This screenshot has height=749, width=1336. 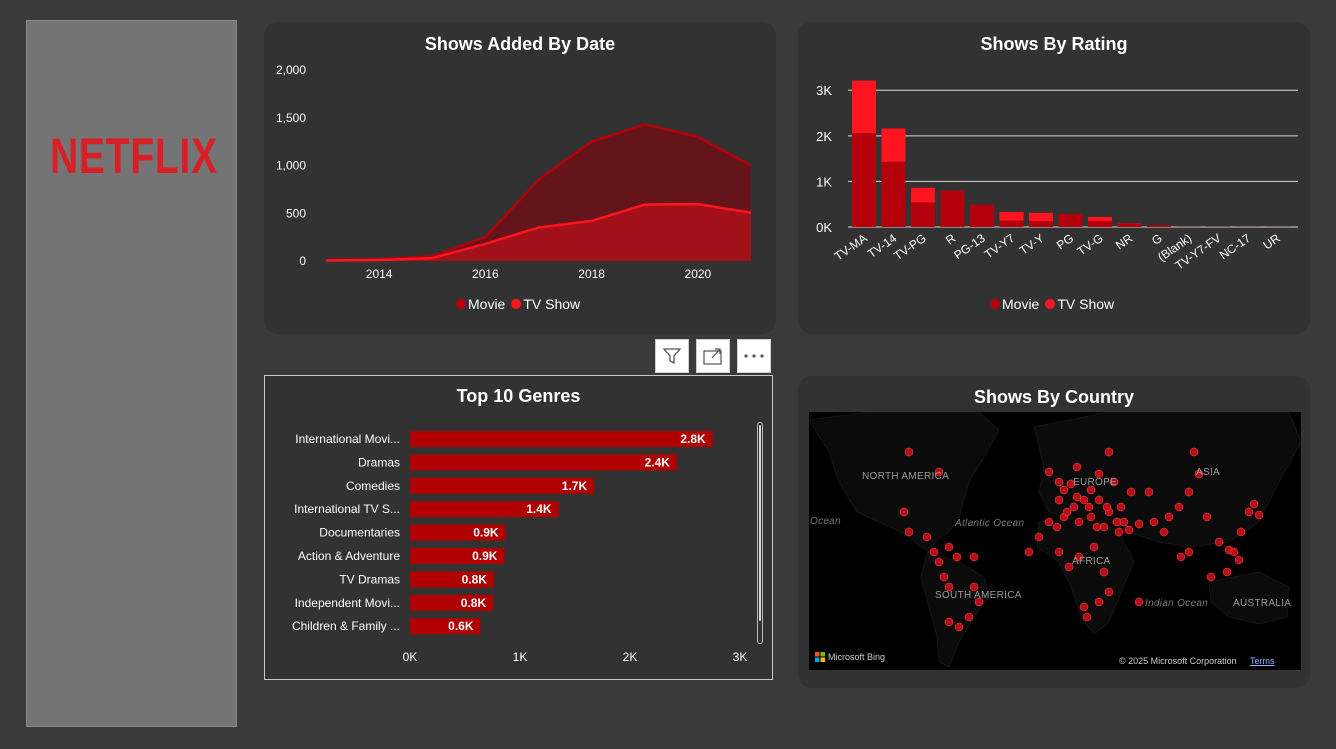 I want to click on genres-scrollbar, so click(x=760, y=533).